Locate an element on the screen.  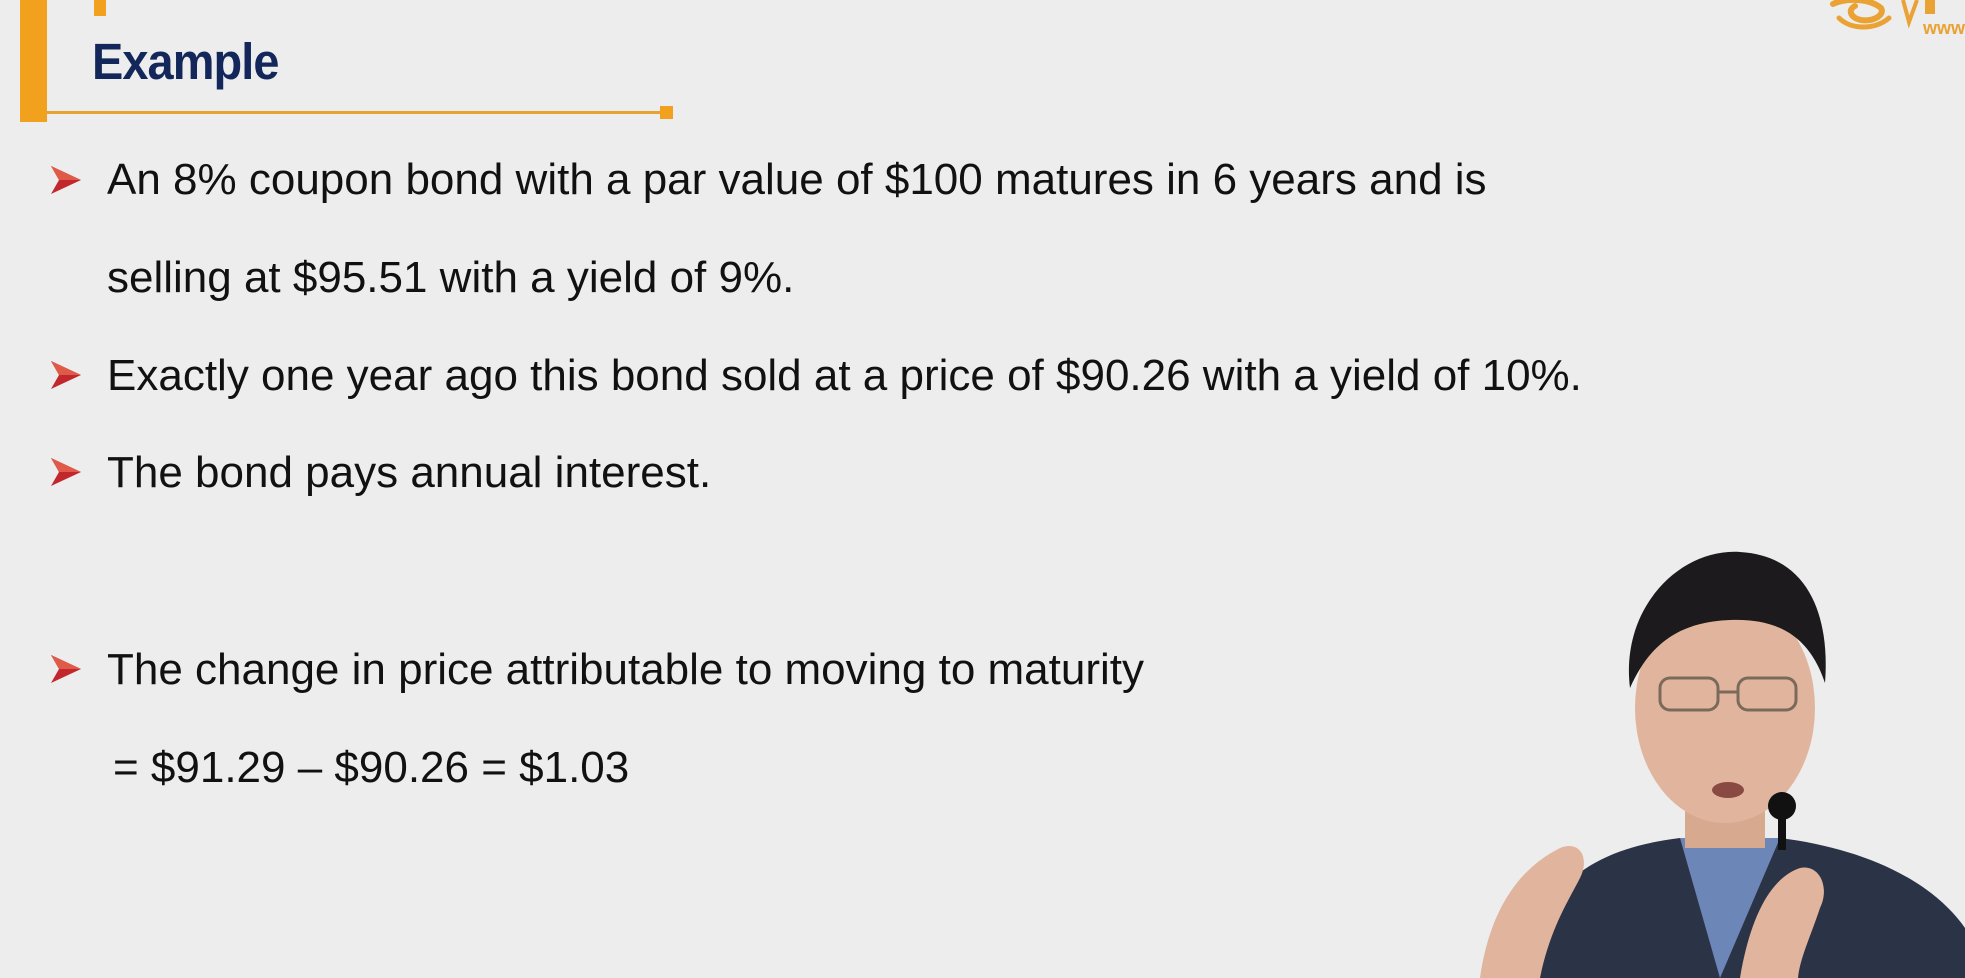
microphone-icon is located at coordinates (1782, 806).